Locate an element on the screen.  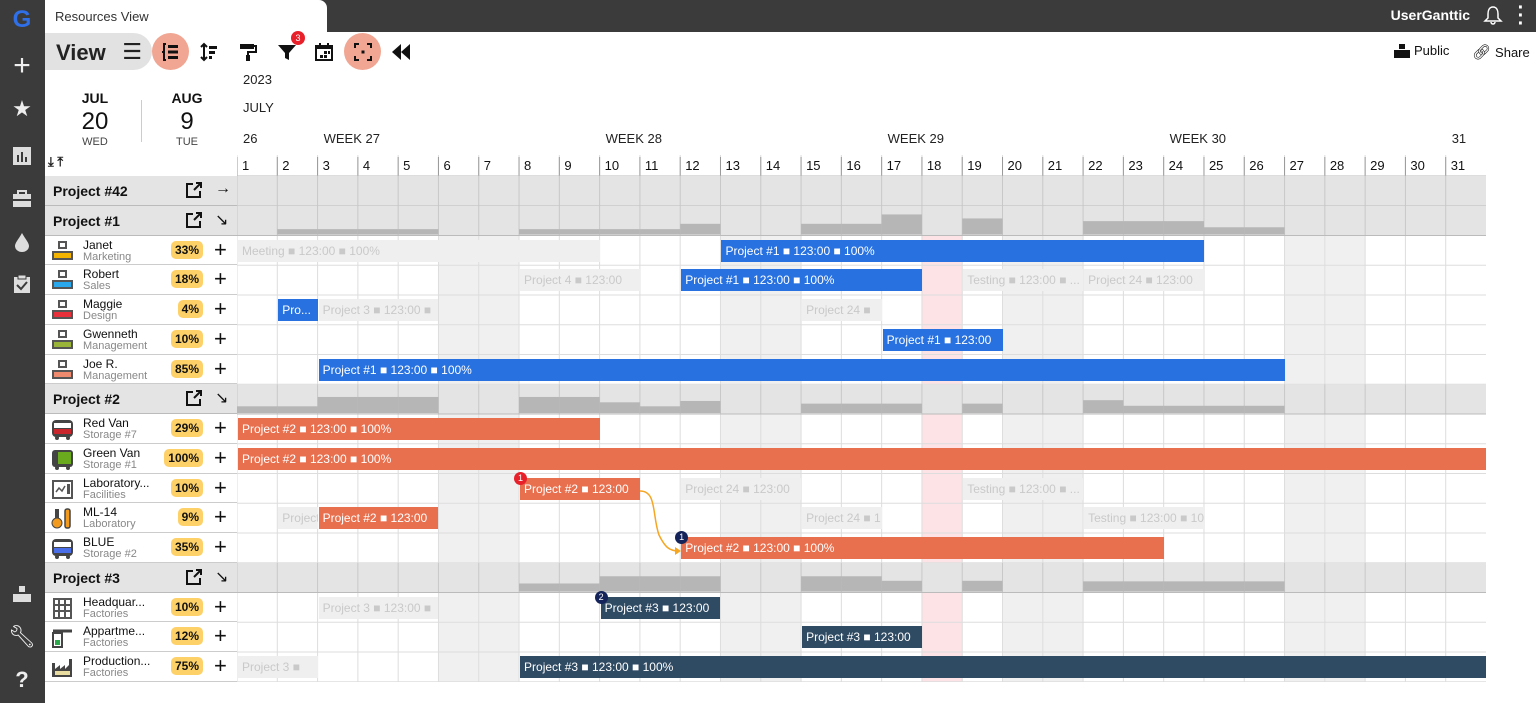
expand-arrow-icon: → is located at coordinates (223, 188).